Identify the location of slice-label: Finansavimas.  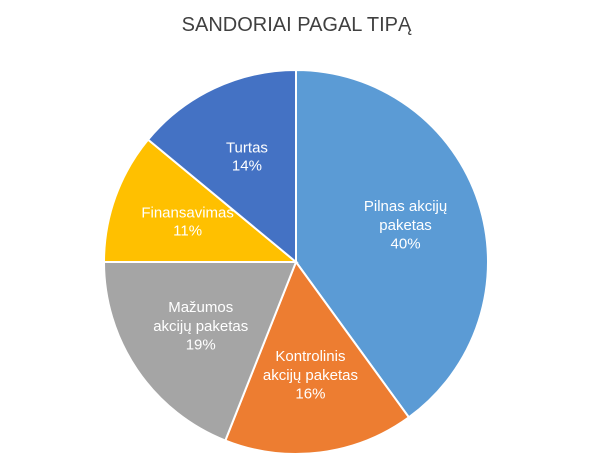
(187, 213).